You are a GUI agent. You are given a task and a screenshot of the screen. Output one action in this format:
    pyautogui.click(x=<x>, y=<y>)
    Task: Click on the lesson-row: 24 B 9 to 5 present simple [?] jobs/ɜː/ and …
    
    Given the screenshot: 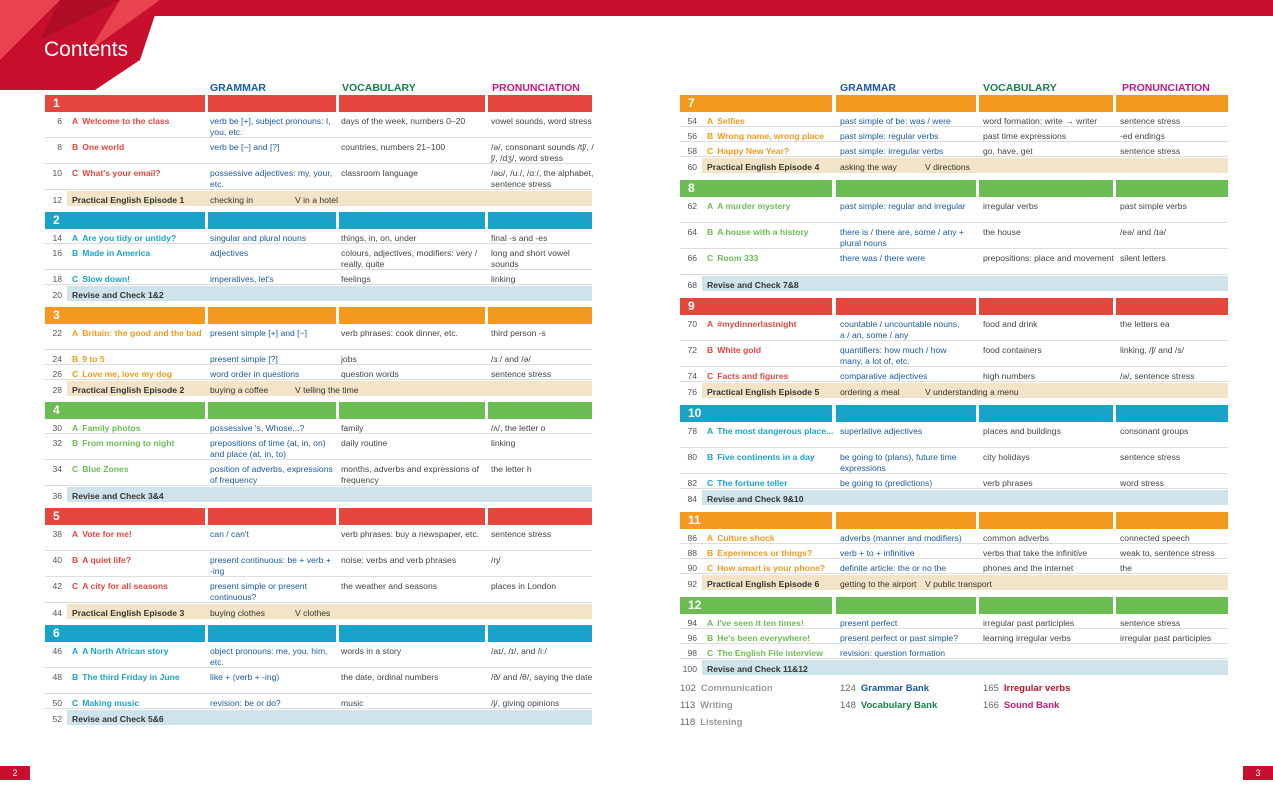 What is the action you would take?
    pyautogui.click(x=318, y=357)
    